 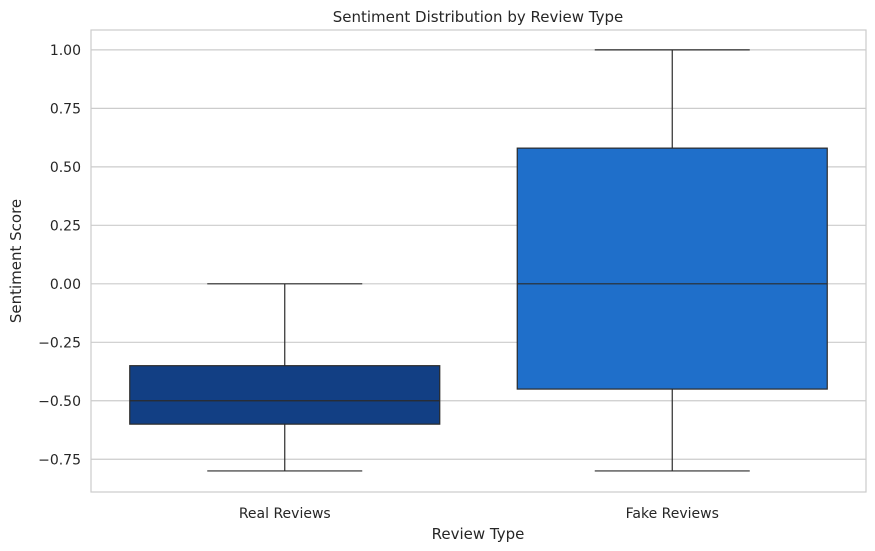 What do you see at coordinates (65, 168) in the screenshot?
I see `y-tick-label: 0.50` at bounding box center [65, 168].